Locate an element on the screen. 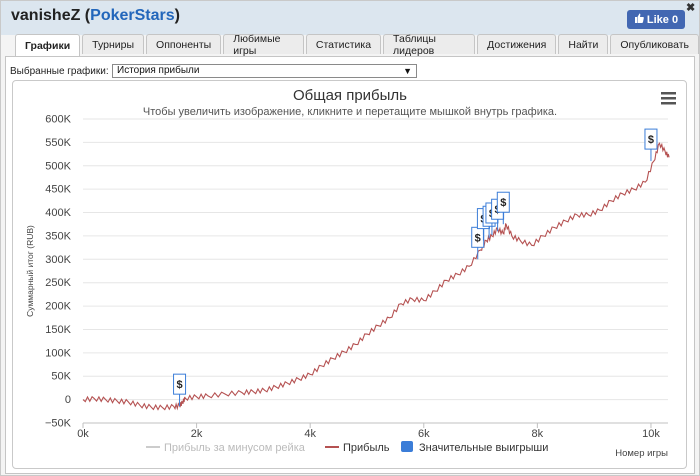  y-tick-label: 250K is located at coordinates (58, 283).